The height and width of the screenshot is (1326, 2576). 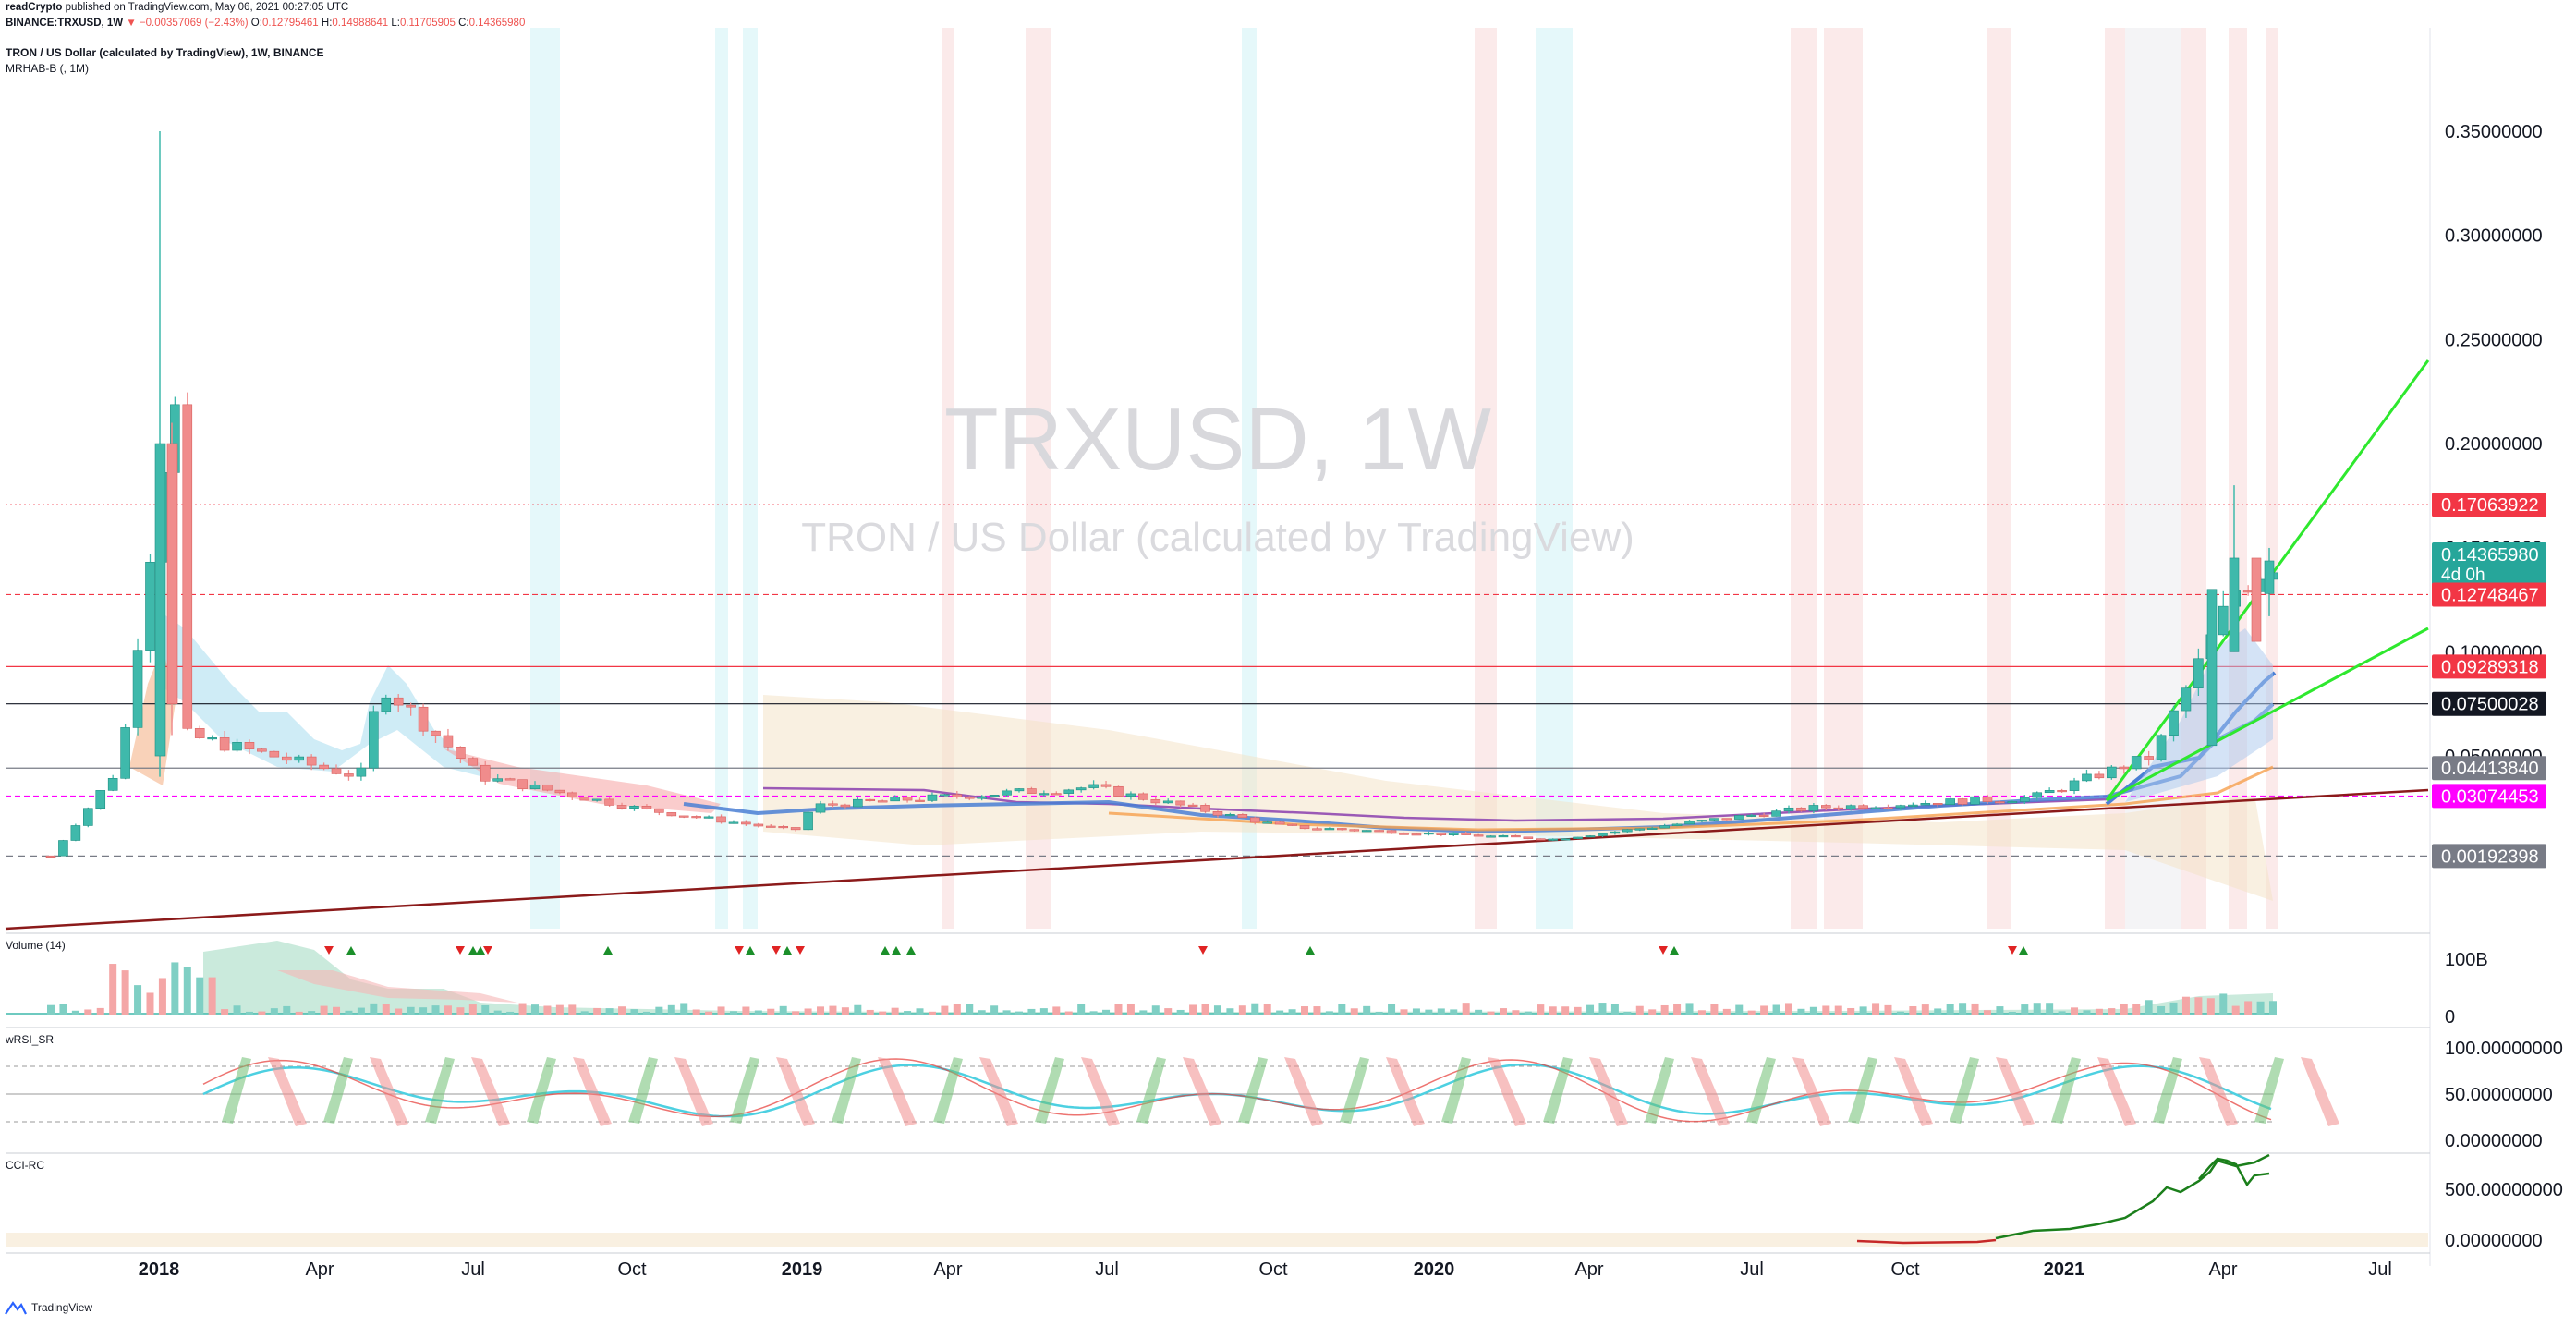 What do you see at coordinates (776, 950) in the screenshot?
I see `sell-signal-arrow` at bounding box center [776, 950].